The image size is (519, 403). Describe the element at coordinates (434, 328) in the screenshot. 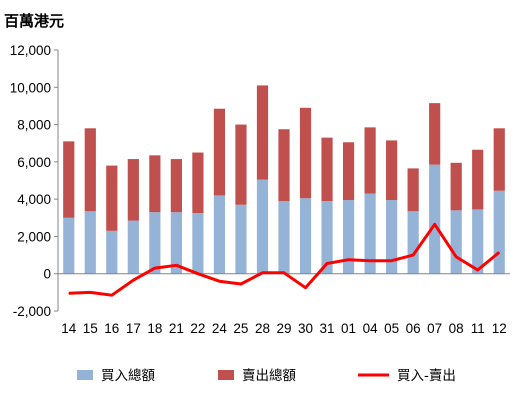

I see `x-tick-label: 07` at that location.